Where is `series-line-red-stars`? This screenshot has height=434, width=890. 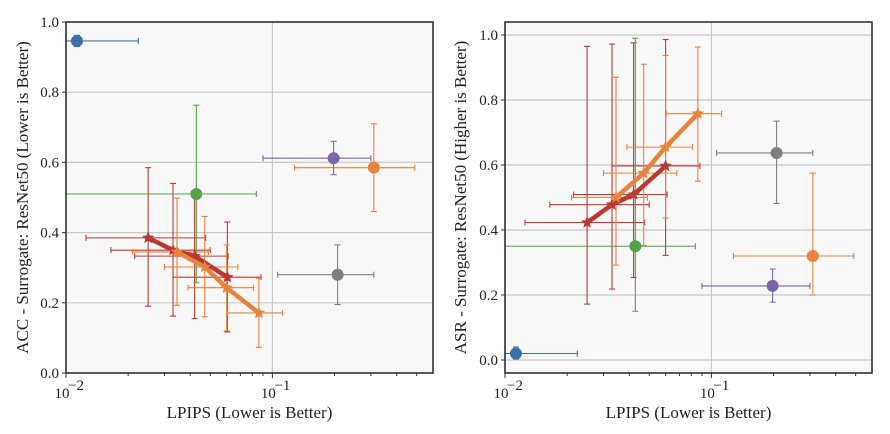
series-line-red-stars is located at coordinates (626, 194).